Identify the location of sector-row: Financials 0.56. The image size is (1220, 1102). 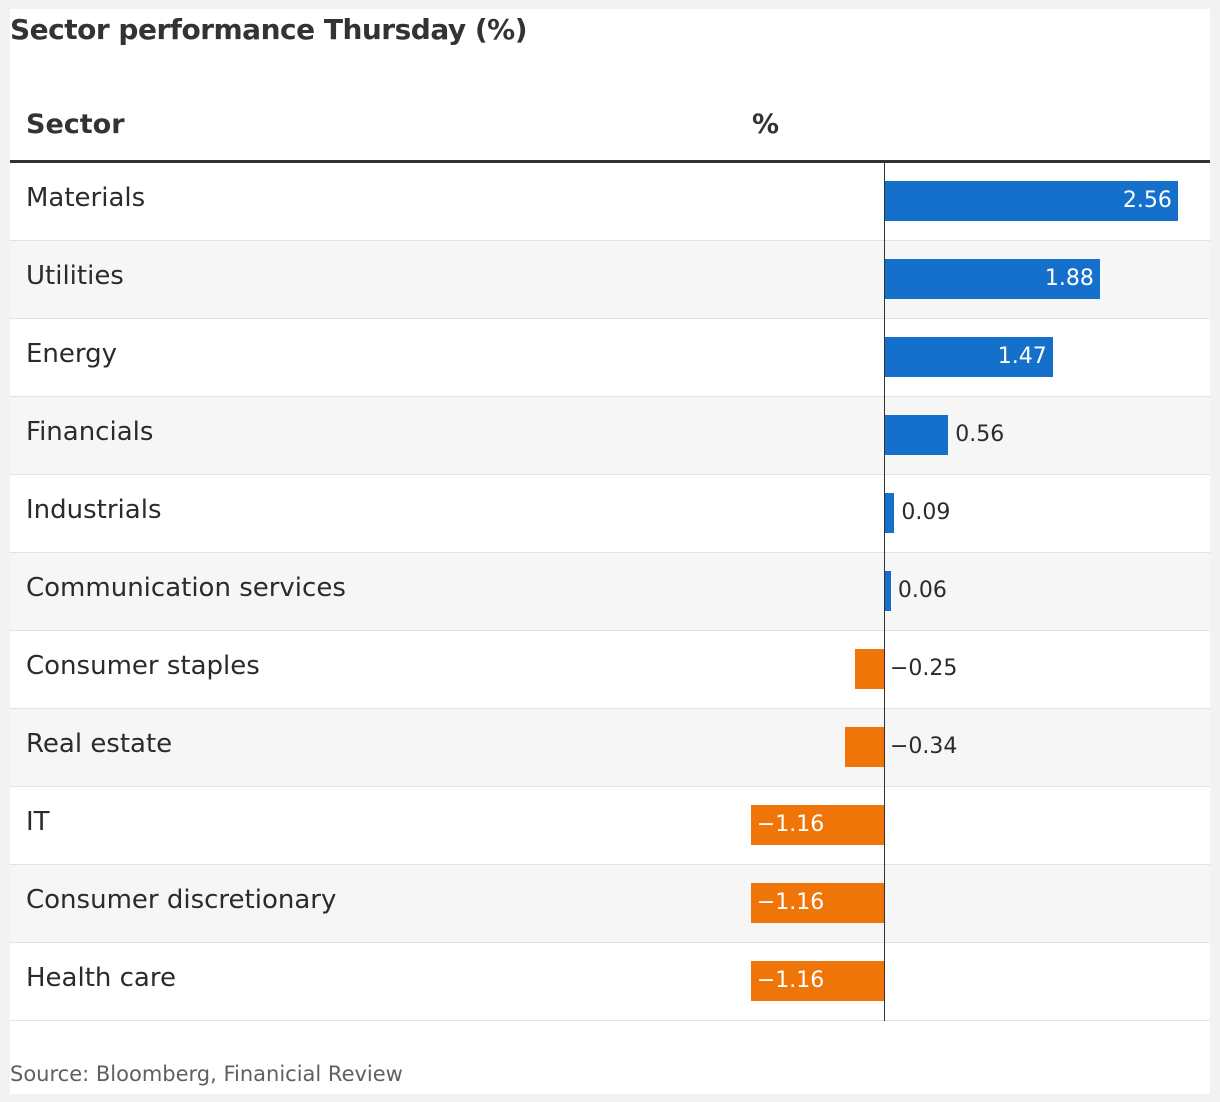
(610, 436).